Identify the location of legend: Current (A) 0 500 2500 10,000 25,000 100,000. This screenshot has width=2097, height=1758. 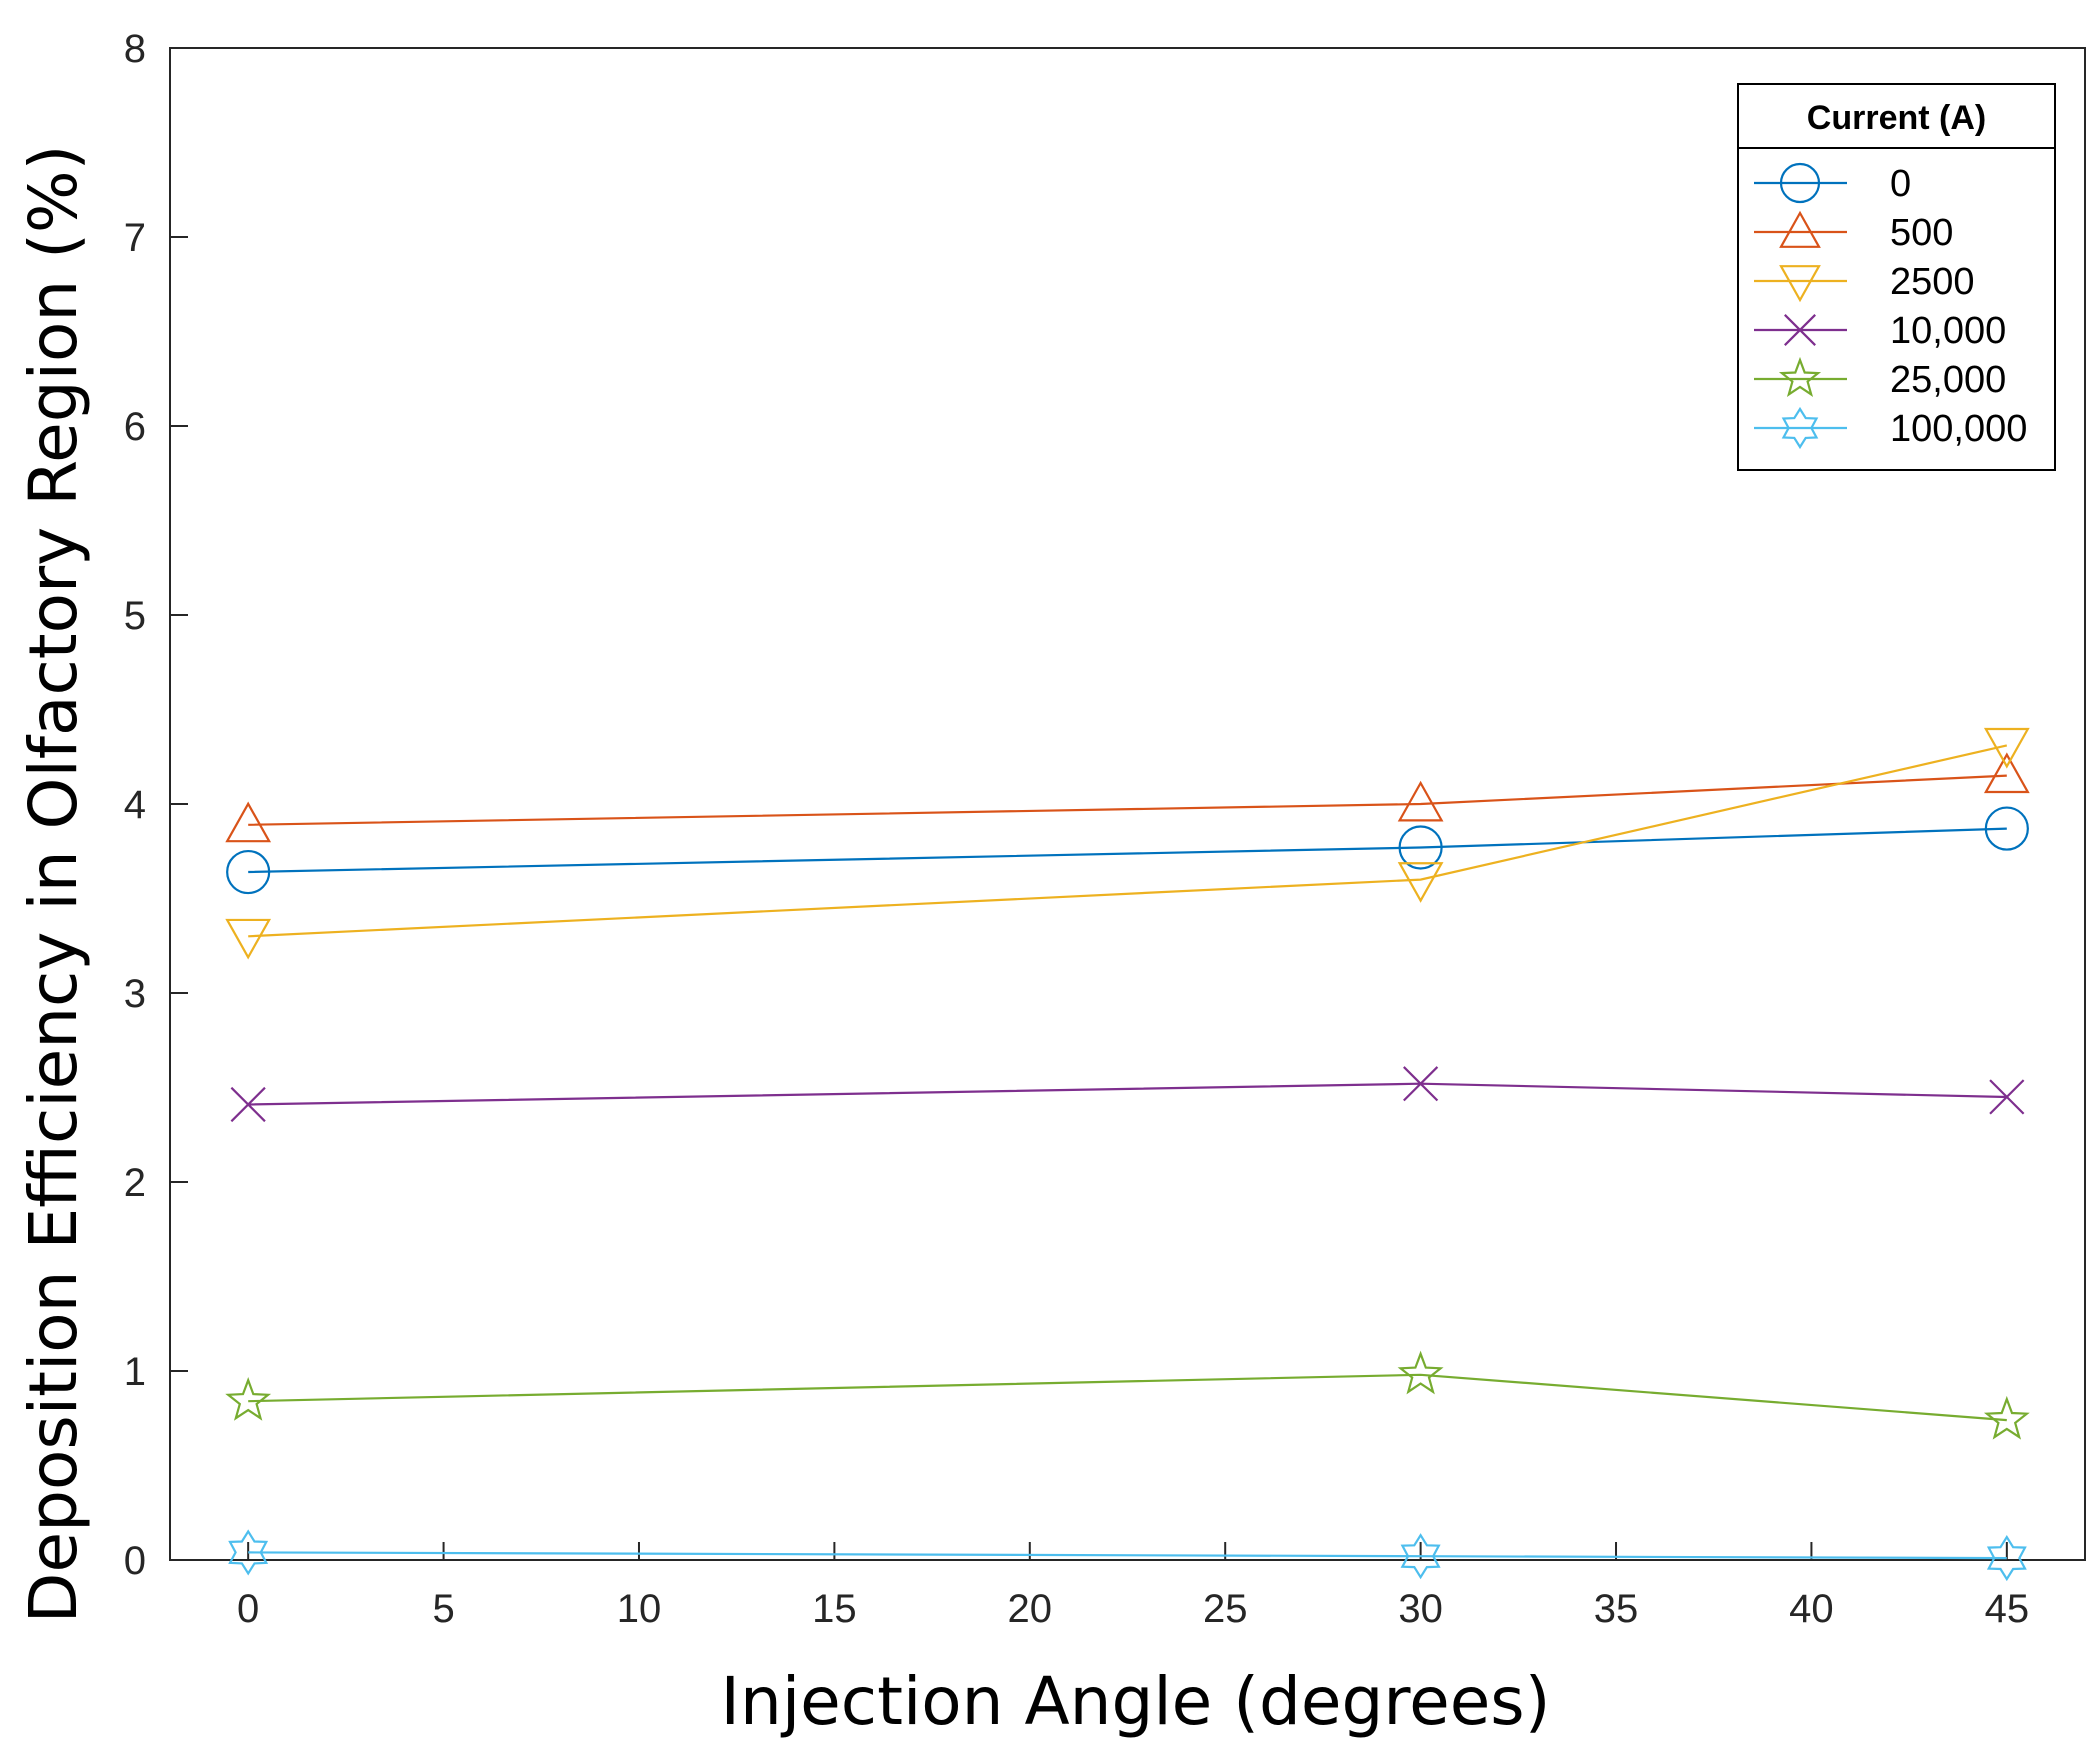
(1896, 277).